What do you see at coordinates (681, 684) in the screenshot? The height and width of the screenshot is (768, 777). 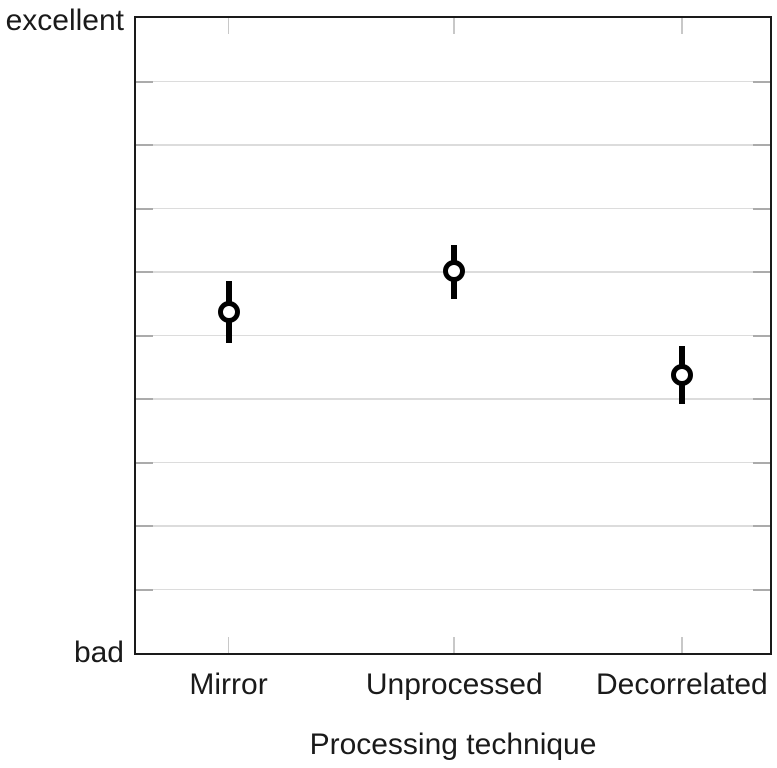 I see `x-tick-label: Decorrelated` at bounding box center [681, 684].